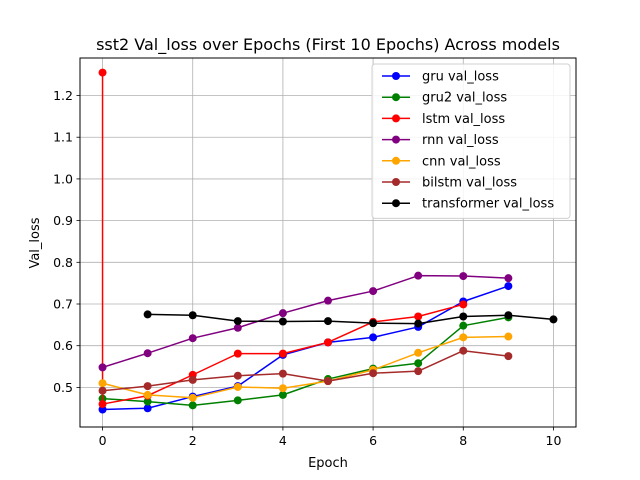 The height and width of the screenshot is (480, 640). I want to click on x-tick-label: 0, so click(103, 440).